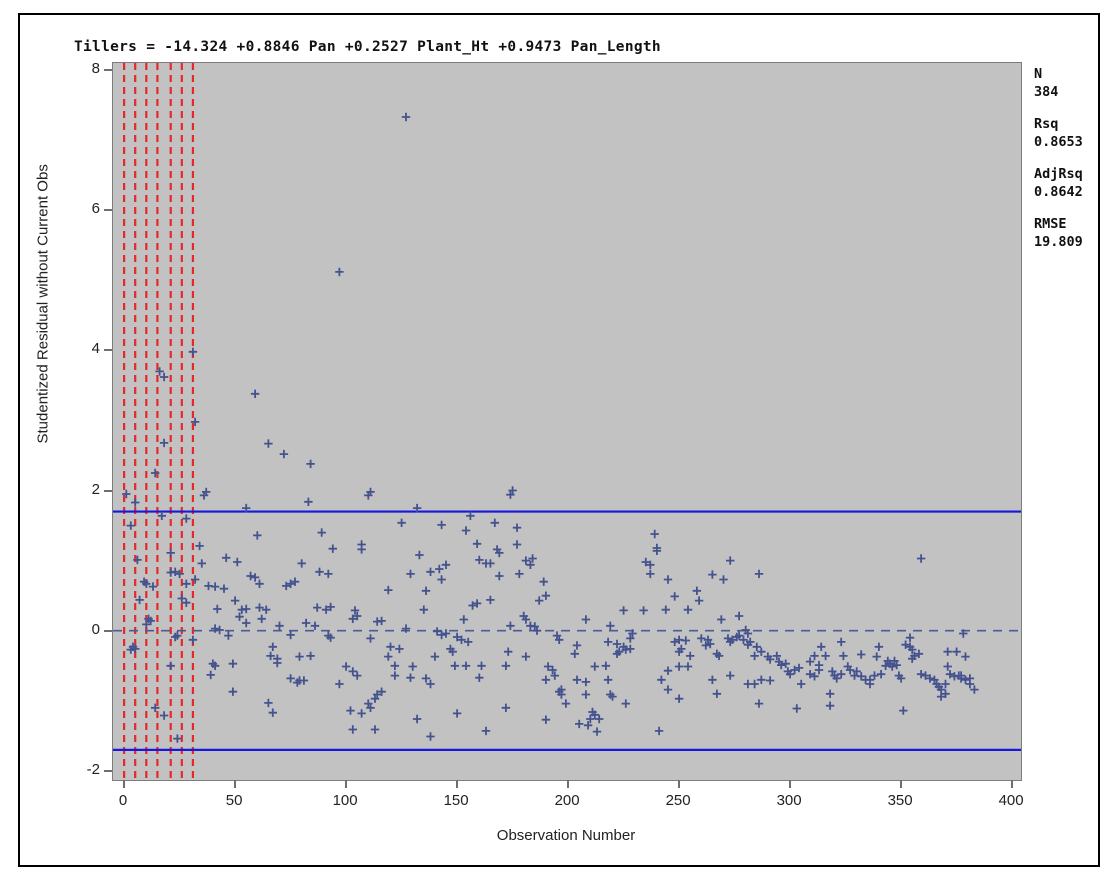  What do you see at coordinates (1050, 224) in the screenshot?
I see `stat-rmse-label: RMSE` at bounding box center [1050, 224].